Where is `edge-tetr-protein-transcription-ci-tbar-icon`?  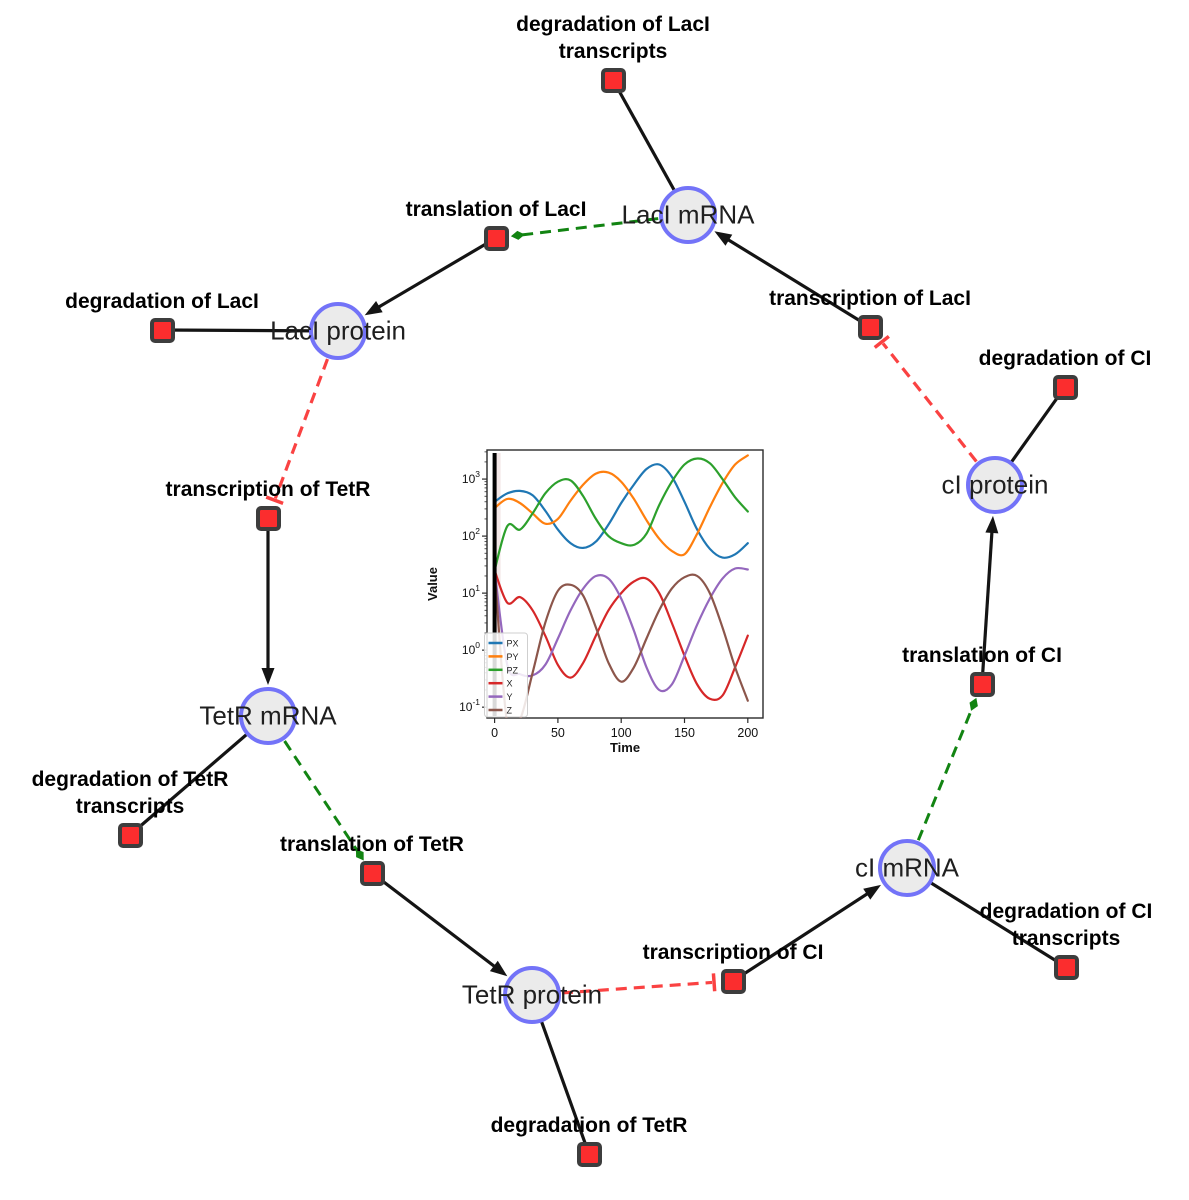
edge-tetr-protein-transcription-ci-tbar-icon is located at coordinates (714, 982).